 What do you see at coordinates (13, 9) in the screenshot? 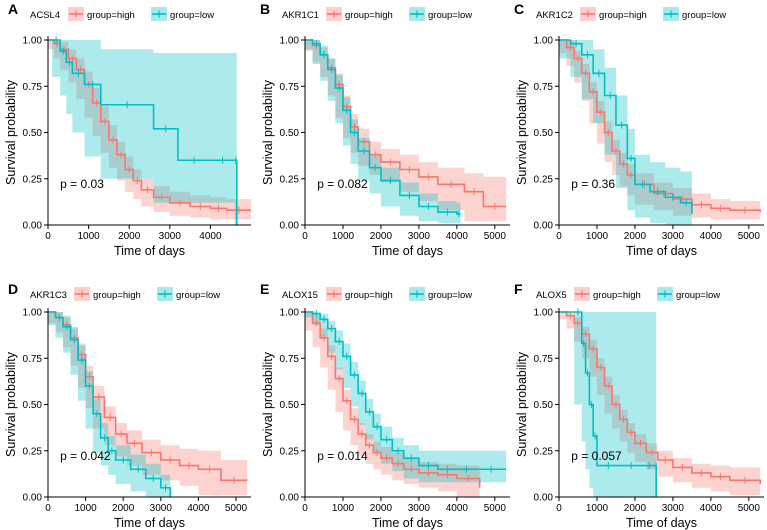
I see `panel-letter: A` at bounding box center [13, 9].